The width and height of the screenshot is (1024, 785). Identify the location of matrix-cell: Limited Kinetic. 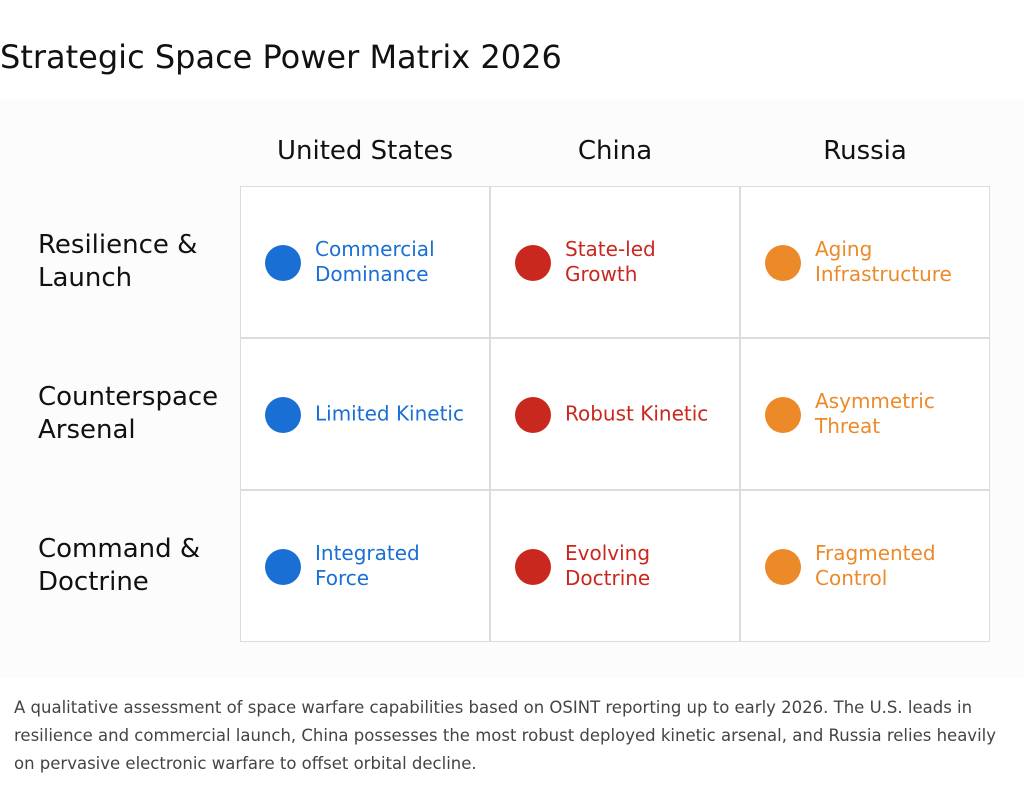
(365, 414).